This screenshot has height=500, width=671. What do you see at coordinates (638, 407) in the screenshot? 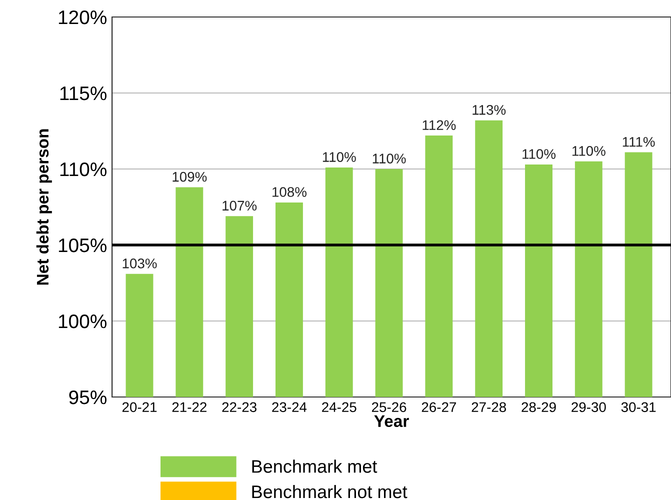
I see `x-tick-label: 30-31` at bounding box center [638, 407].